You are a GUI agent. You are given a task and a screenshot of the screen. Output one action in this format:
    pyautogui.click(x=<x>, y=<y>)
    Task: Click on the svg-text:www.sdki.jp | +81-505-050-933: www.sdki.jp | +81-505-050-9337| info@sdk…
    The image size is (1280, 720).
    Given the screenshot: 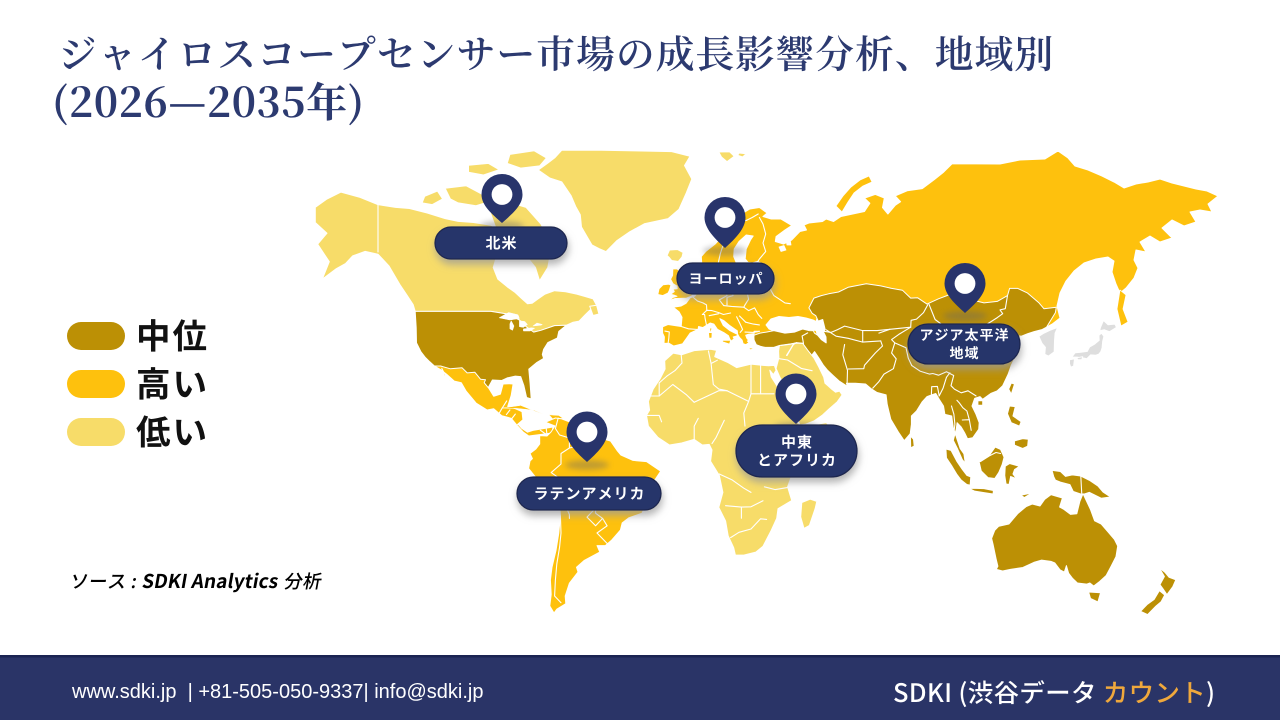 What is the action you would take?
    pyautogui.click(x=277, y=692)
    